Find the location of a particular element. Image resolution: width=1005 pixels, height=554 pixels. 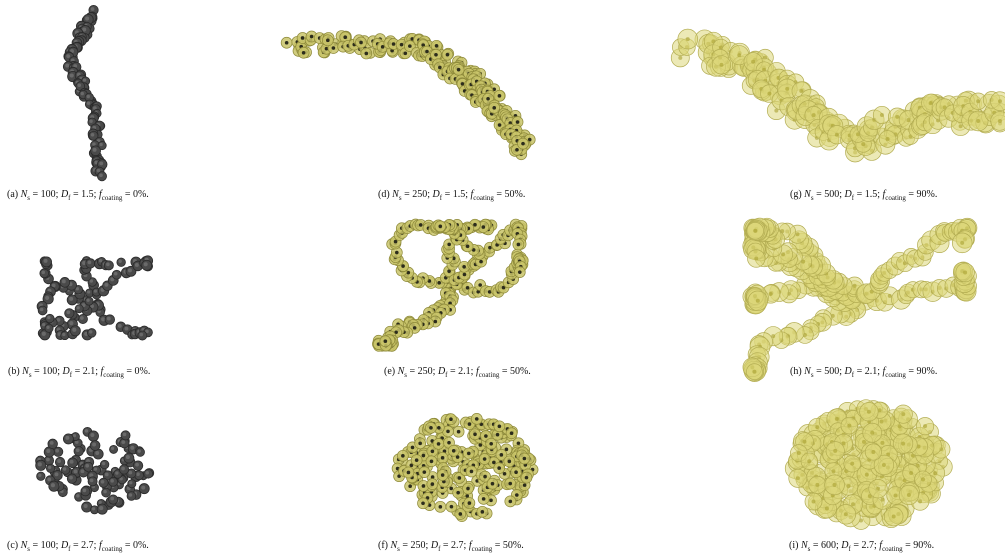

caption-part: D is located at coordinates (441, 371).